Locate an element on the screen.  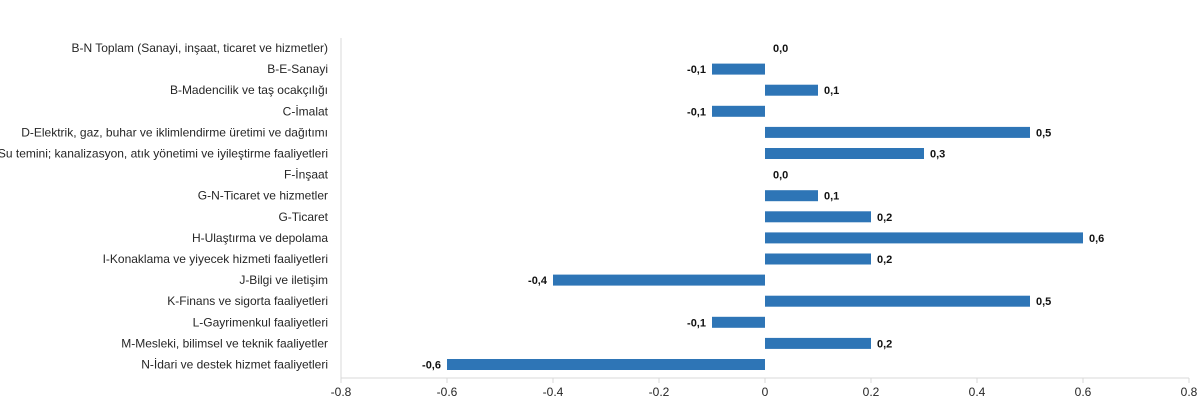
category-label: B-E-Sanayi is located at coordinates (297, 69).